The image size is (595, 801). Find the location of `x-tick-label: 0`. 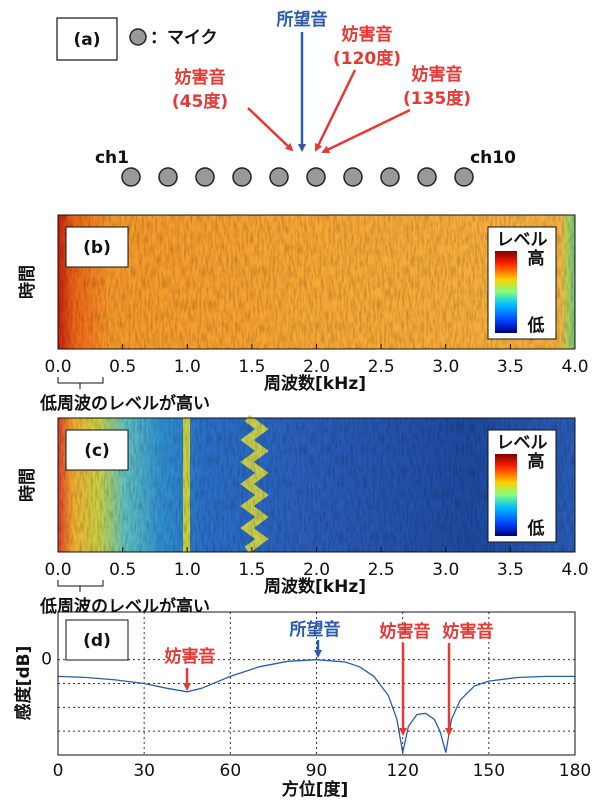

x-tick-label: 0 is located at coordinates (58, 771).